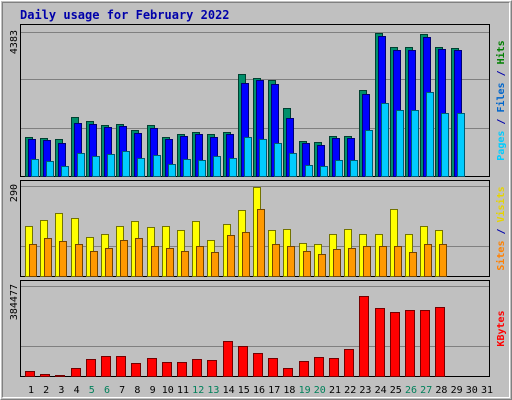  I want to click on x-tick-label: 23, so click(365, 390).